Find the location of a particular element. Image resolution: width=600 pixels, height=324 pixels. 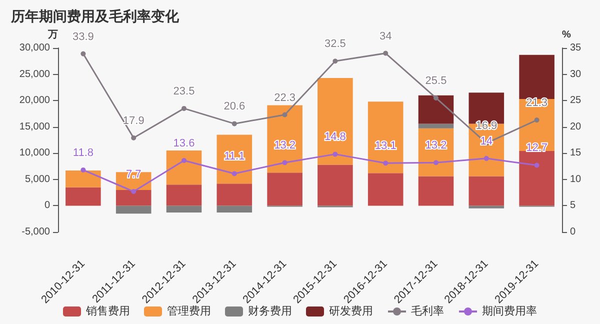

y-axis-title: 万 is located at coordinates (52, 35).